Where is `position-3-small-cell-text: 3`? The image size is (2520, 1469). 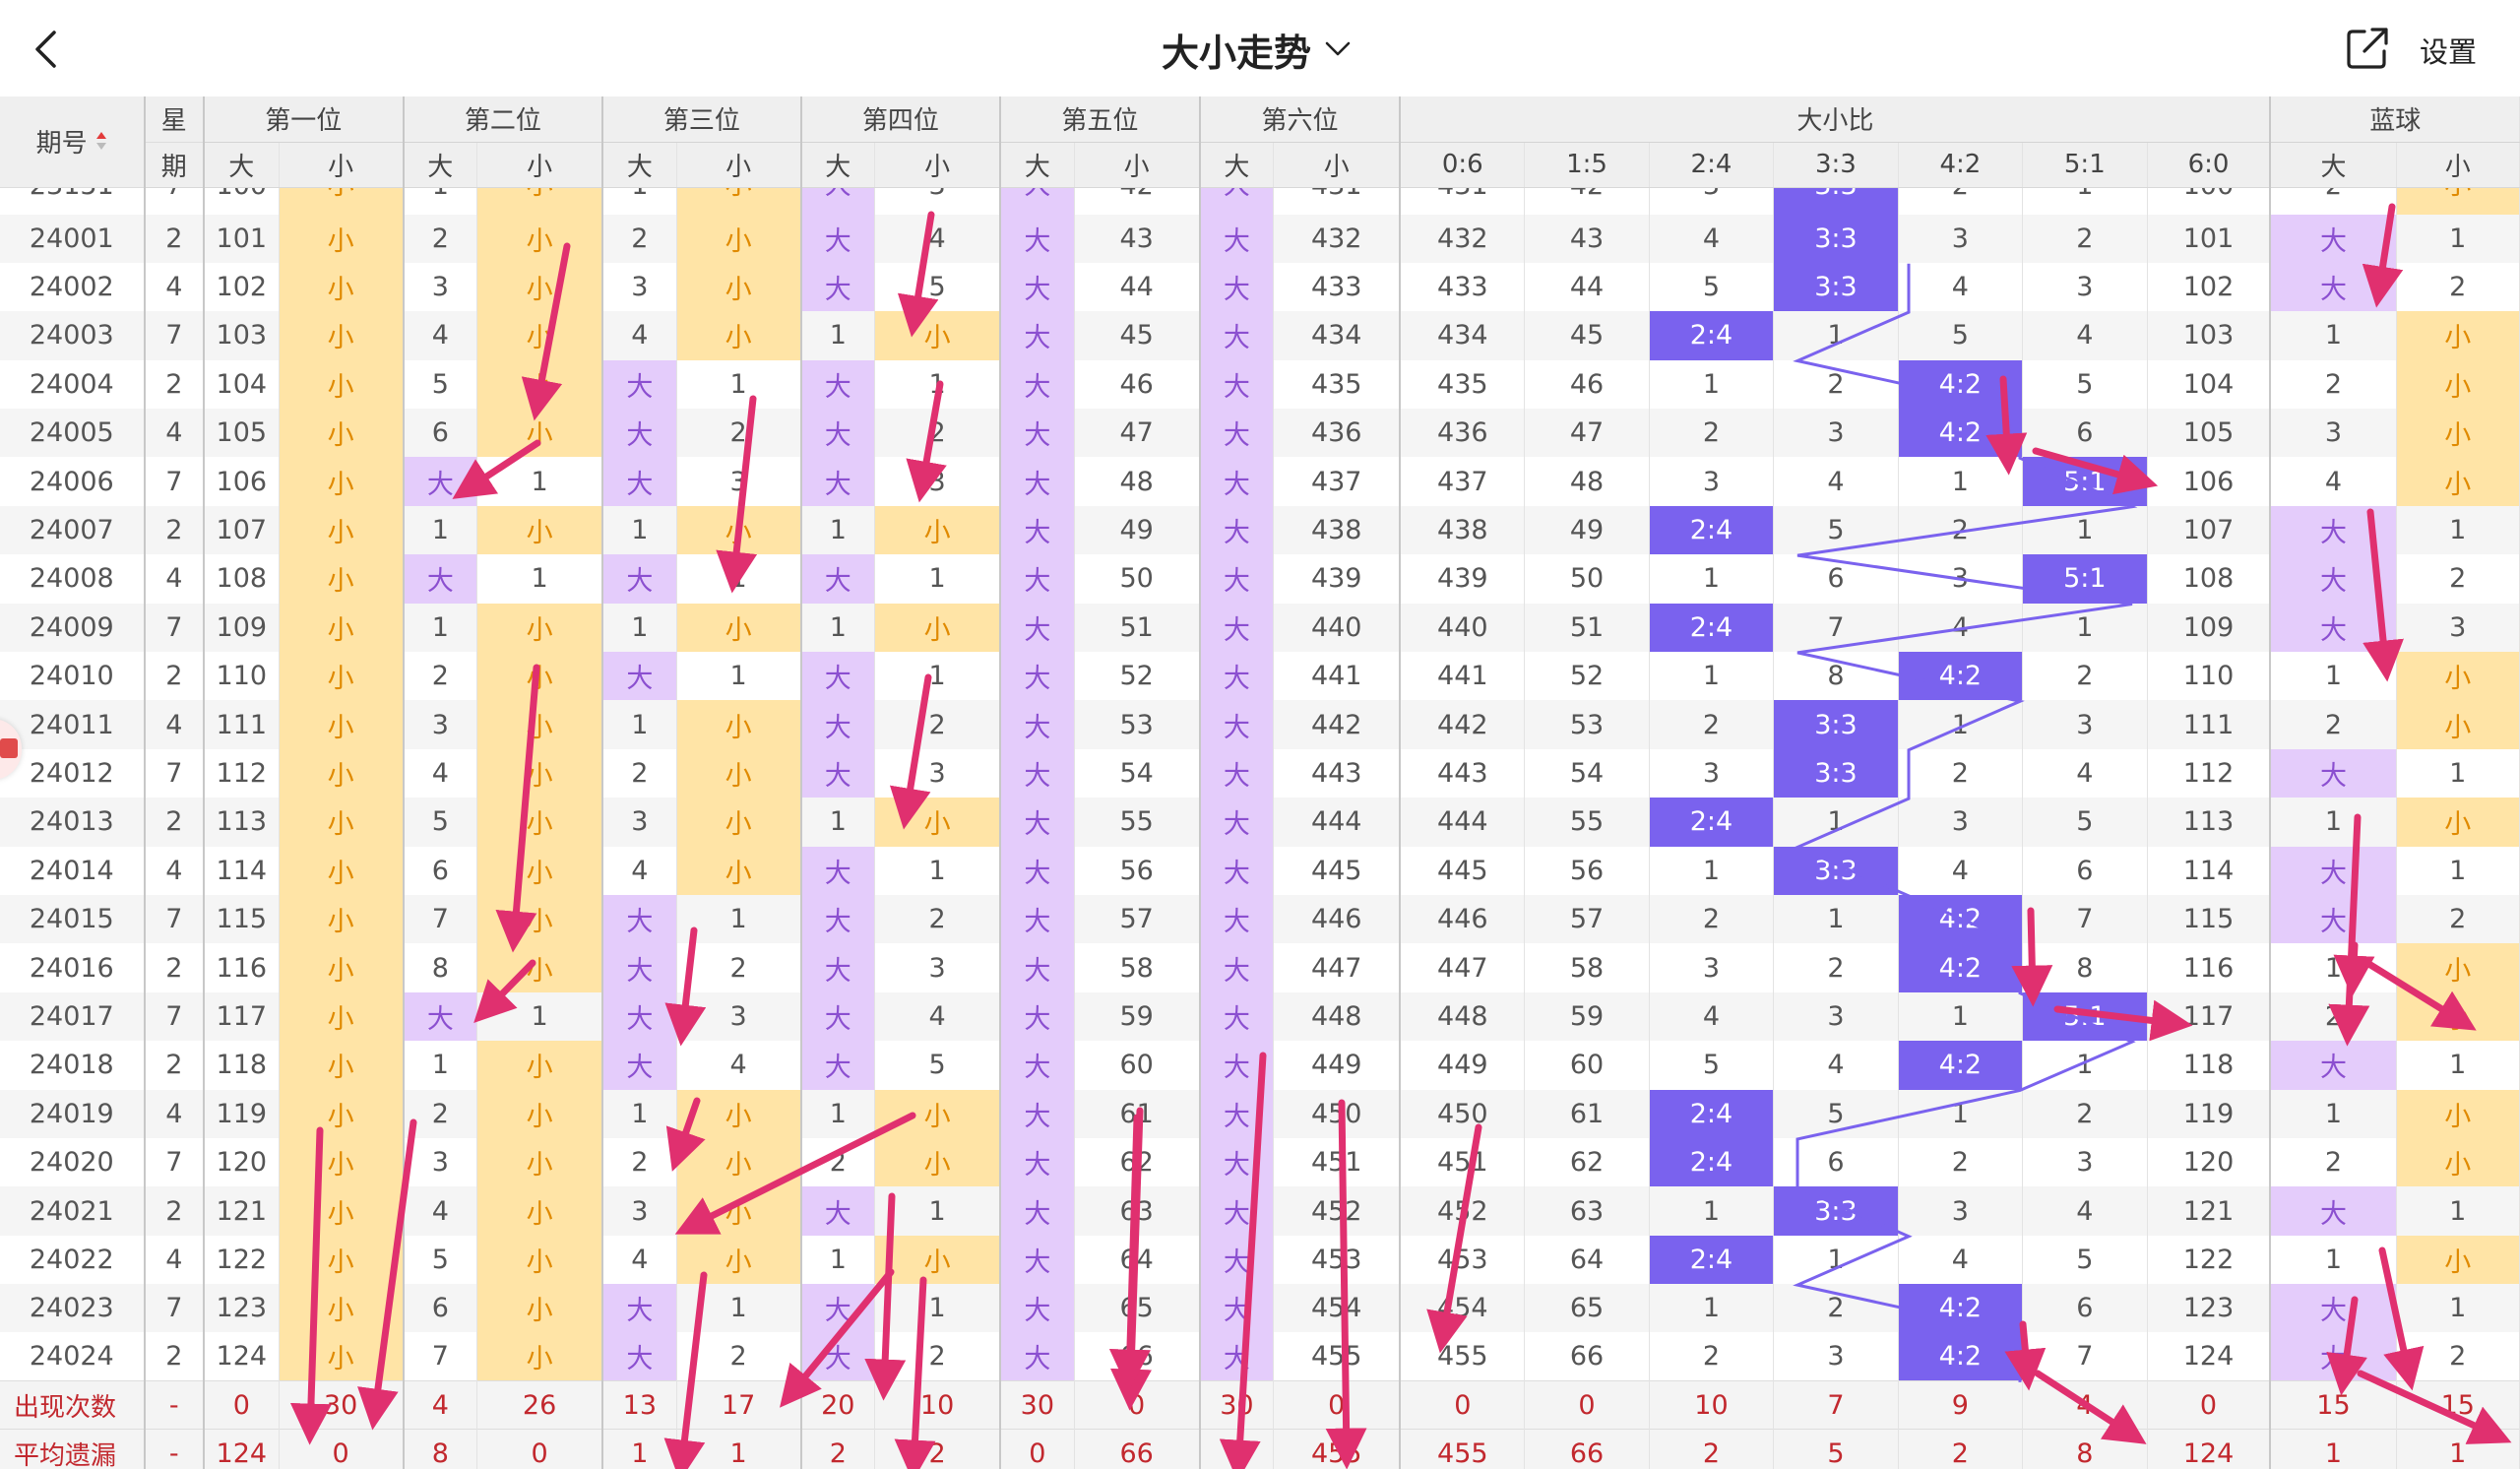
position-3-small-cell-text: 3 is located at coordinates (738, 1016).